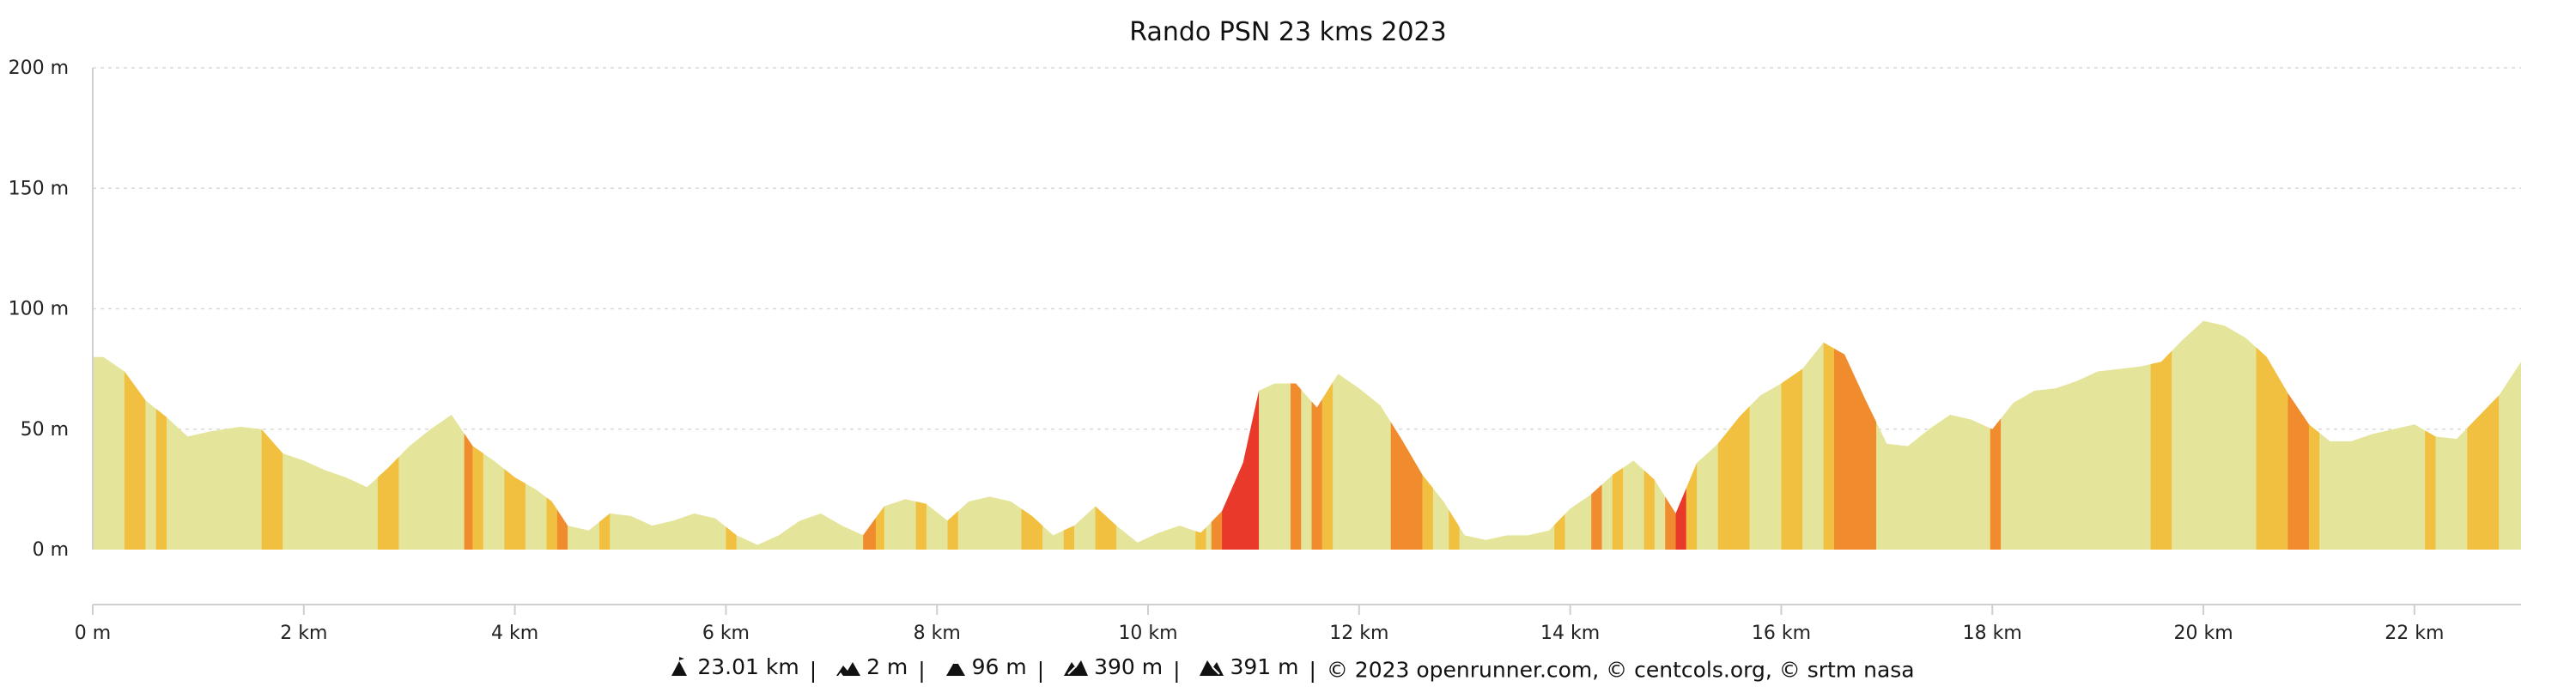  I want to click on x-tick-label: 22 km, so click(2414, 633).